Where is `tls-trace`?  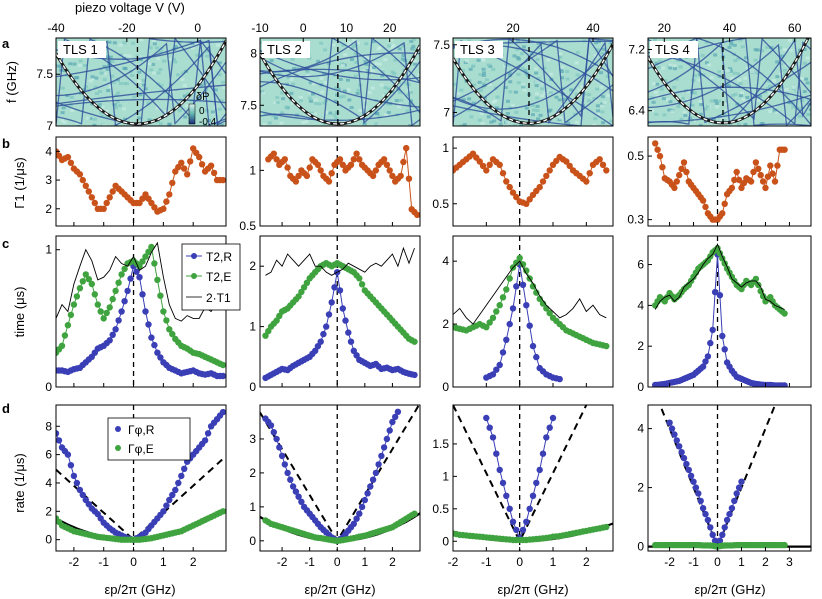 tls-trace is located at coordinates (340, 83).